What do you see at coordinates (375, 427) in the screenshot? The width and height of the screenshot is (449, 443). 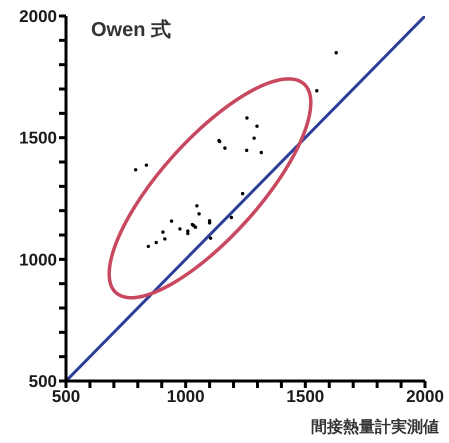 I see `x-axis-title: 間接熱量計実測値` at bounding box center [375, 427].